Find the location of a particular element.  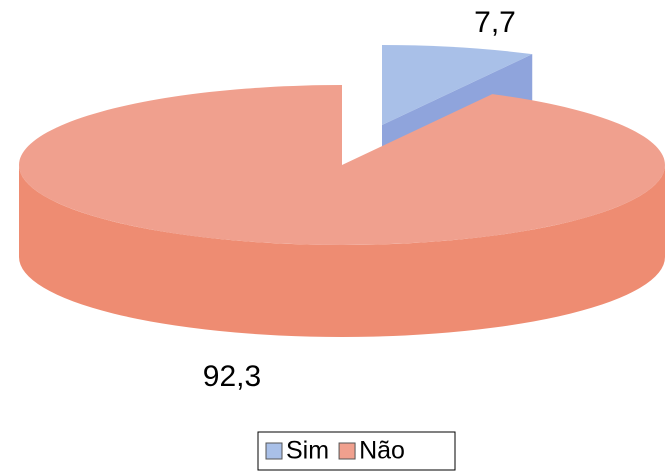

legend-label: Sim is located at coordinates (307, 451).